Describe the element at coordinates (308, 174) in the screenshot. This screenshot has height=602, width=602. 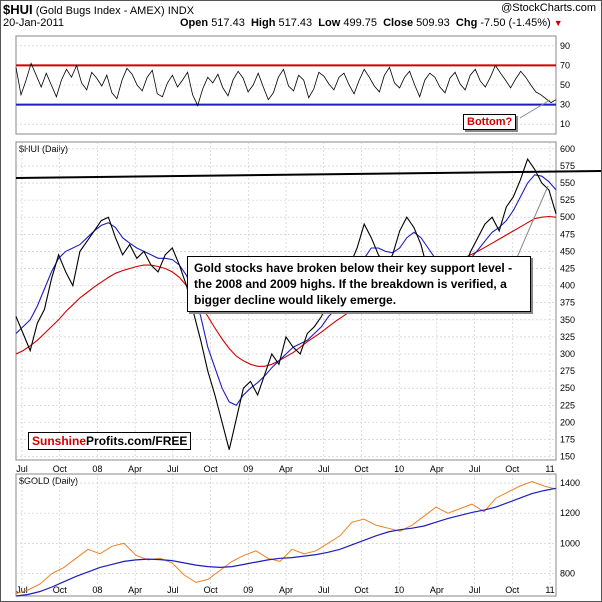
I see `support-line` at that location.